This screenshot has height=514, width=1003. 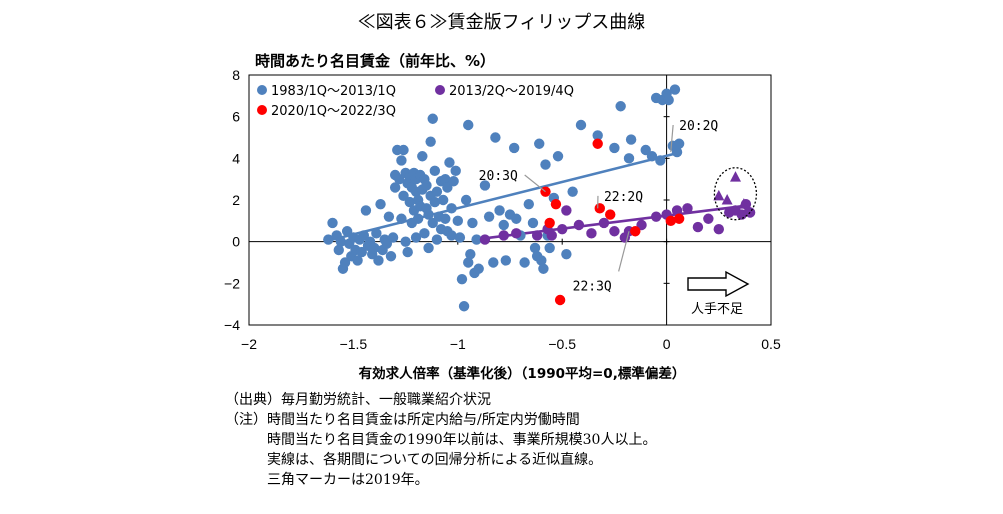 What do you see at coordinates (718, 284) in the screenshot?
I see `shortage-arrow` at bounding box center [718, 284].